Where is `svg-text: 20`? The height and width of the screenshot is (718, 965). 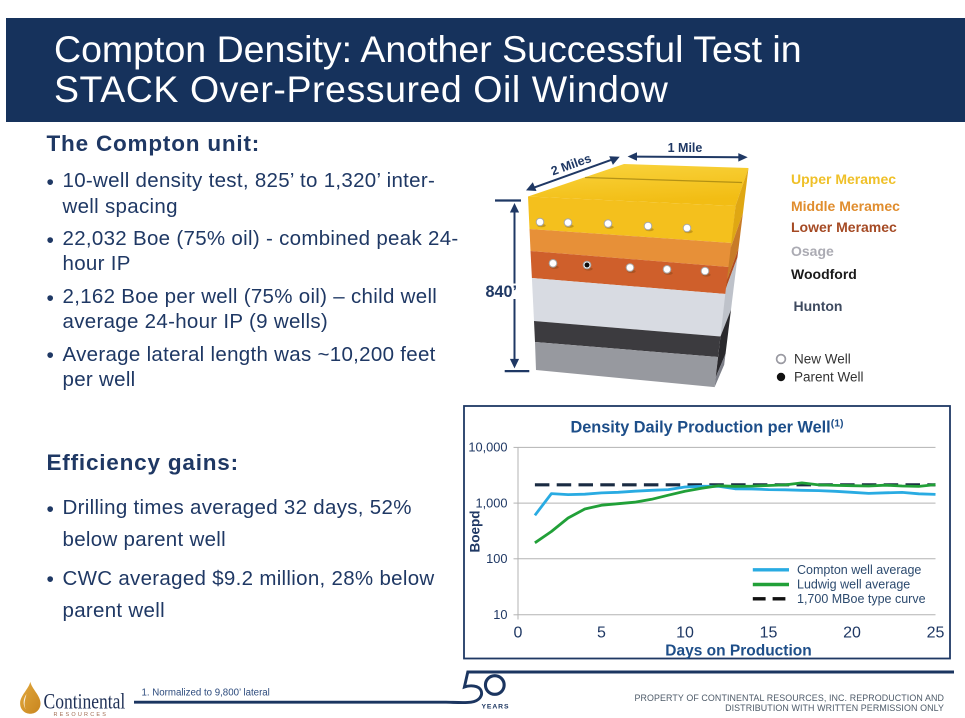 svg-text: 20 is located at coordinates (852, 633).